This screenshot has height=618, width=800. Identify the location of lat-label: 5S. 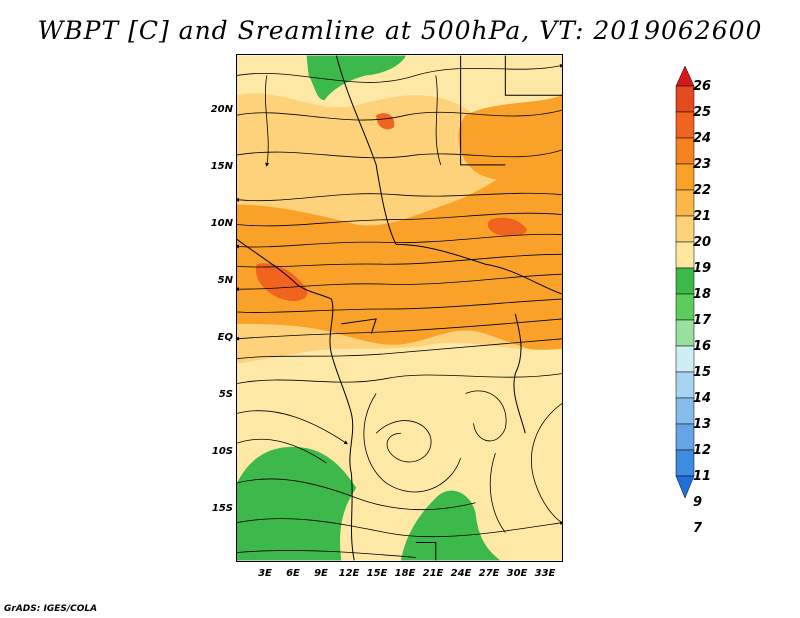
(225, 394).